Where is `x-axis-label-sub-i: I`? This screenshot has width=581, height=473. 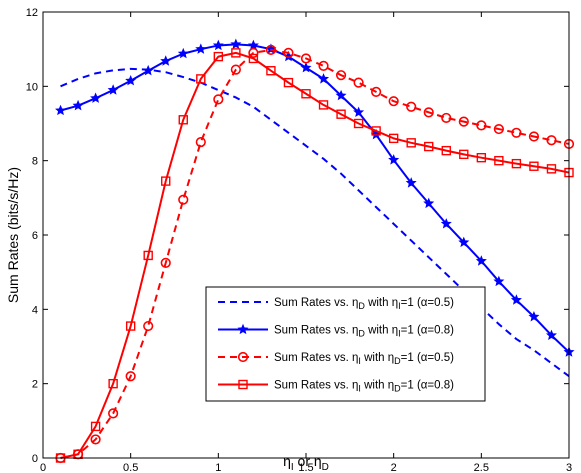
x-axis-label-sub-i: I is located at coordinates (292, 467).